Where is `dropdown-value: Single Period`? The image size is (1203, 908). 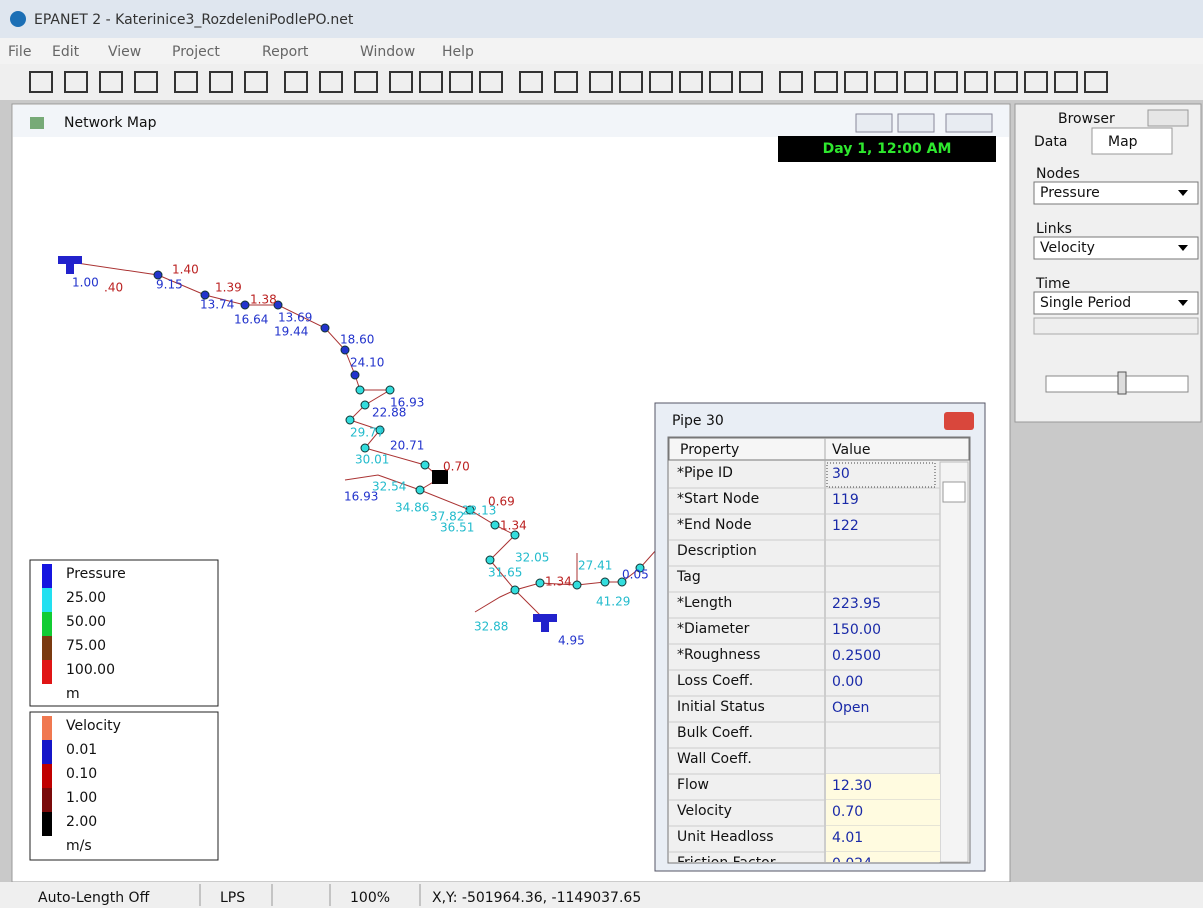 dropdown-value: Single Period is located at coordinates (1085, 303).